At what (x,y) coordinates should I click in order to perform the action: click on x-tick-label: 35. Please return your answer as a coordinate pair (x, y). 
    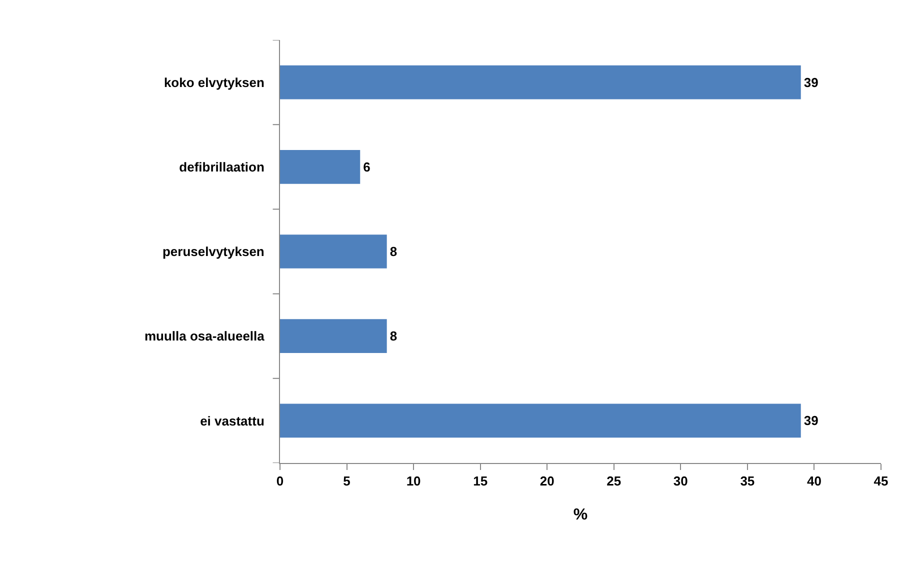
    Looking at the image, I should click on (747, 481).